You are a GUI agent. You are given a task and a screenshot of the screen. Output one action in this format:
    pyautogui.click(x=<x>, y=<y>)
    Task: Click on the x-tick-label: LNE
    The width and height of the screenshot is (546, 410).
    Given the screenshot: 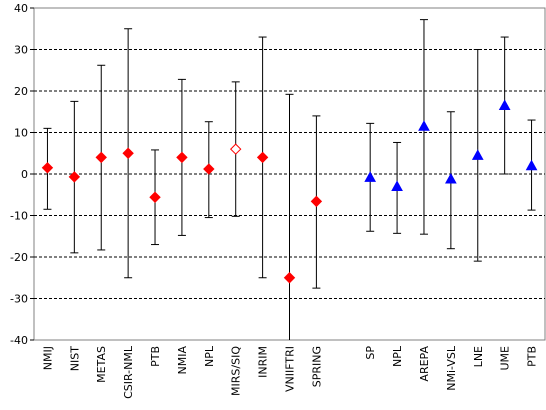 What is the action you would take?
    pyautogui.click(x=478, y=356)
    